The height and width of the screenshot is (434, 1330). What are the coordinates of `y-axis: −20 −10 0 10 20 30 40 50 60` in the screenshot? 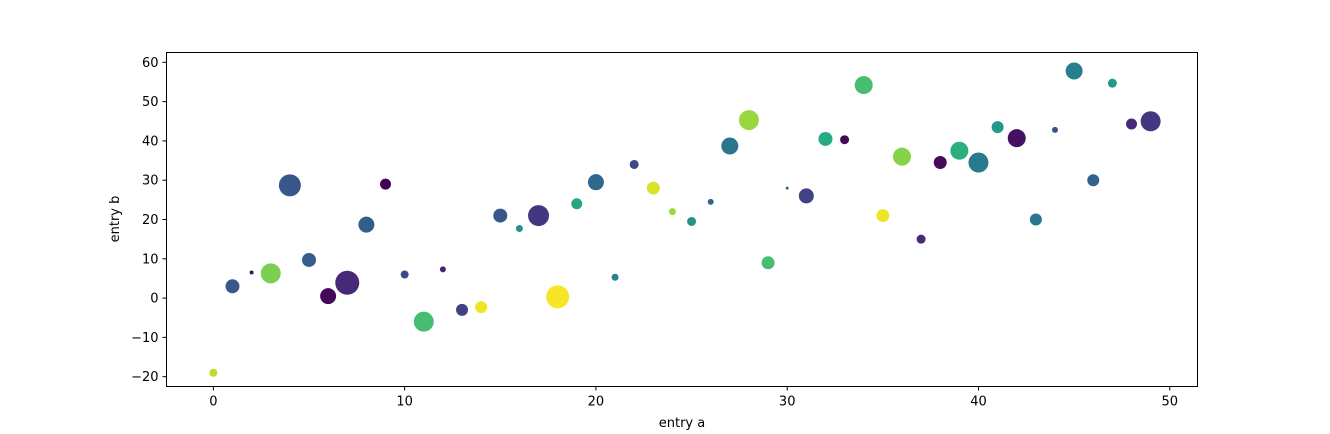 It's located at (149, 220).